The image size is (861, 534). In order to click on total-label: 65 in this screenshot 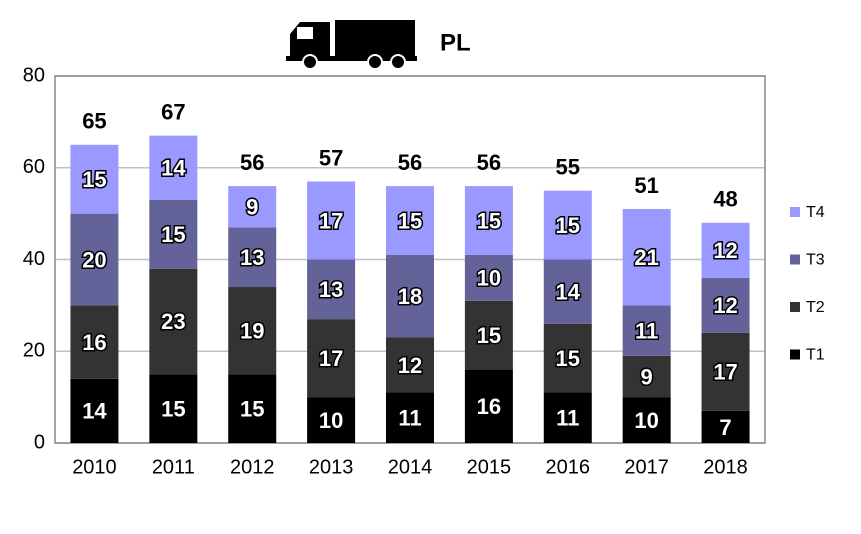, I will do `click(94, 121)`.